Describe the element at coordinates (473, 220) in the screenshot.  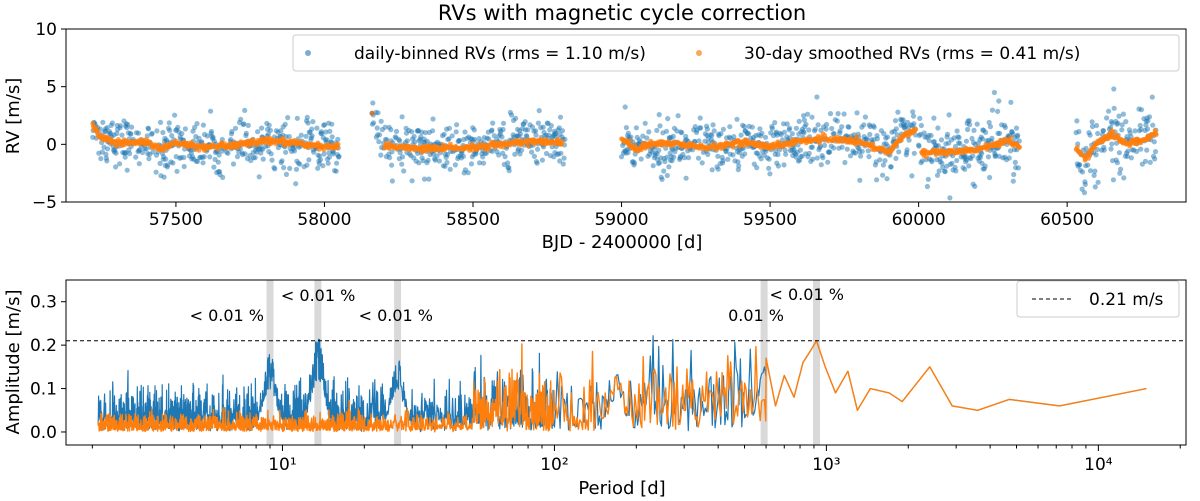
I see `top-x-tick-label: 58500` at that location.